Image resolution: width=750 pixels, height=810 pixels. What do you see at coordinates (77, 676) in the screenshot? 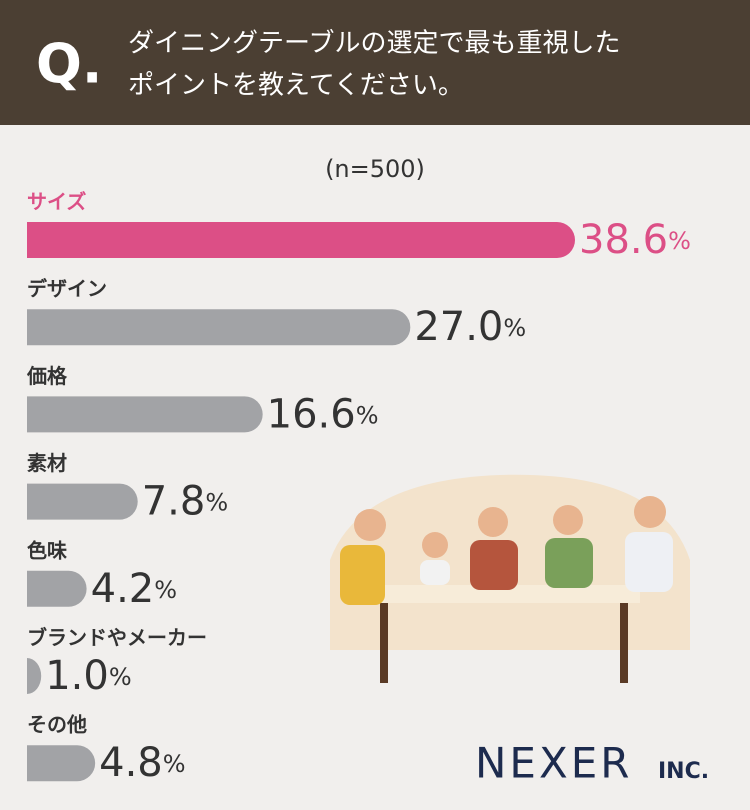
I see `value-number: 1.0` at bounding box center [77, 676].